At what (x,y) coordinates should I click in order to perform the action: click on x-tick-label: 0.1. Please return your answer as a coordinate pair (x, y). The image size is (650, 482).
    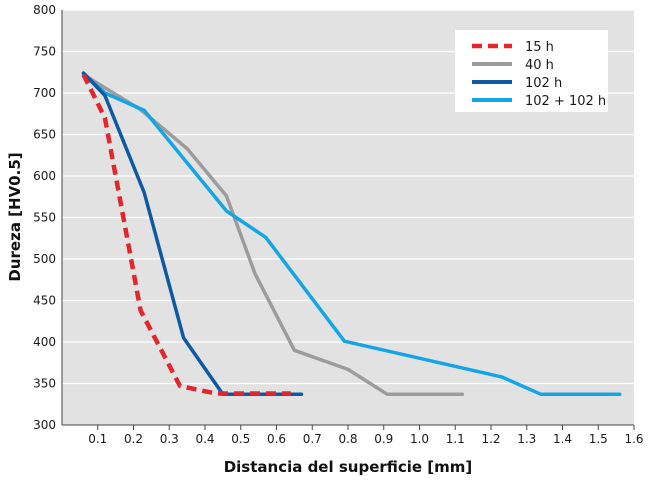
    Looking at the image, I should click on (97, 439).